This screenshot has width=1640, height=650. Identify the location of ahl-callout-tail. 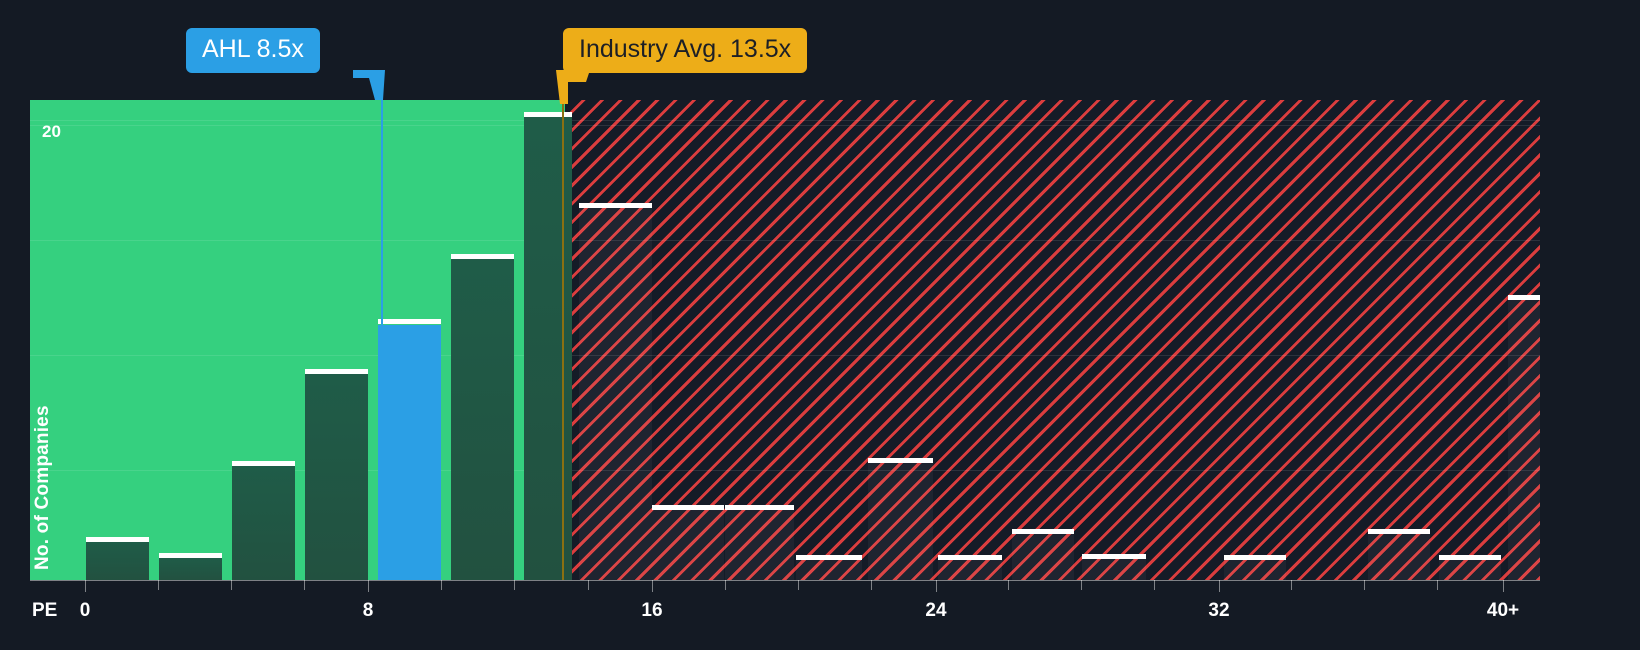
(369, 85).